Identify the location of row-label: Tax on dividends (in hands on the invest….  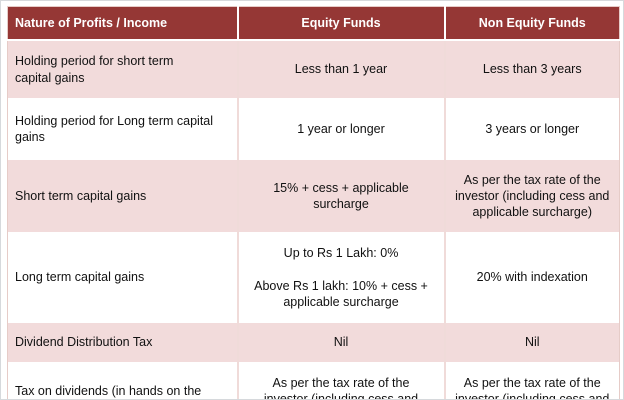
(122, 380).